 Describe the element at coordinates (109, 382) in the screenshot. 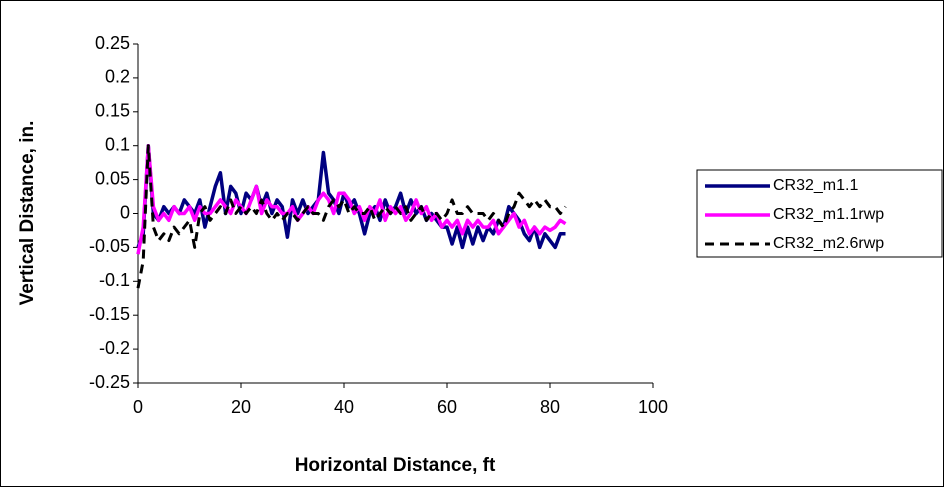

I see `y-tick-label: -0.25` at that location.